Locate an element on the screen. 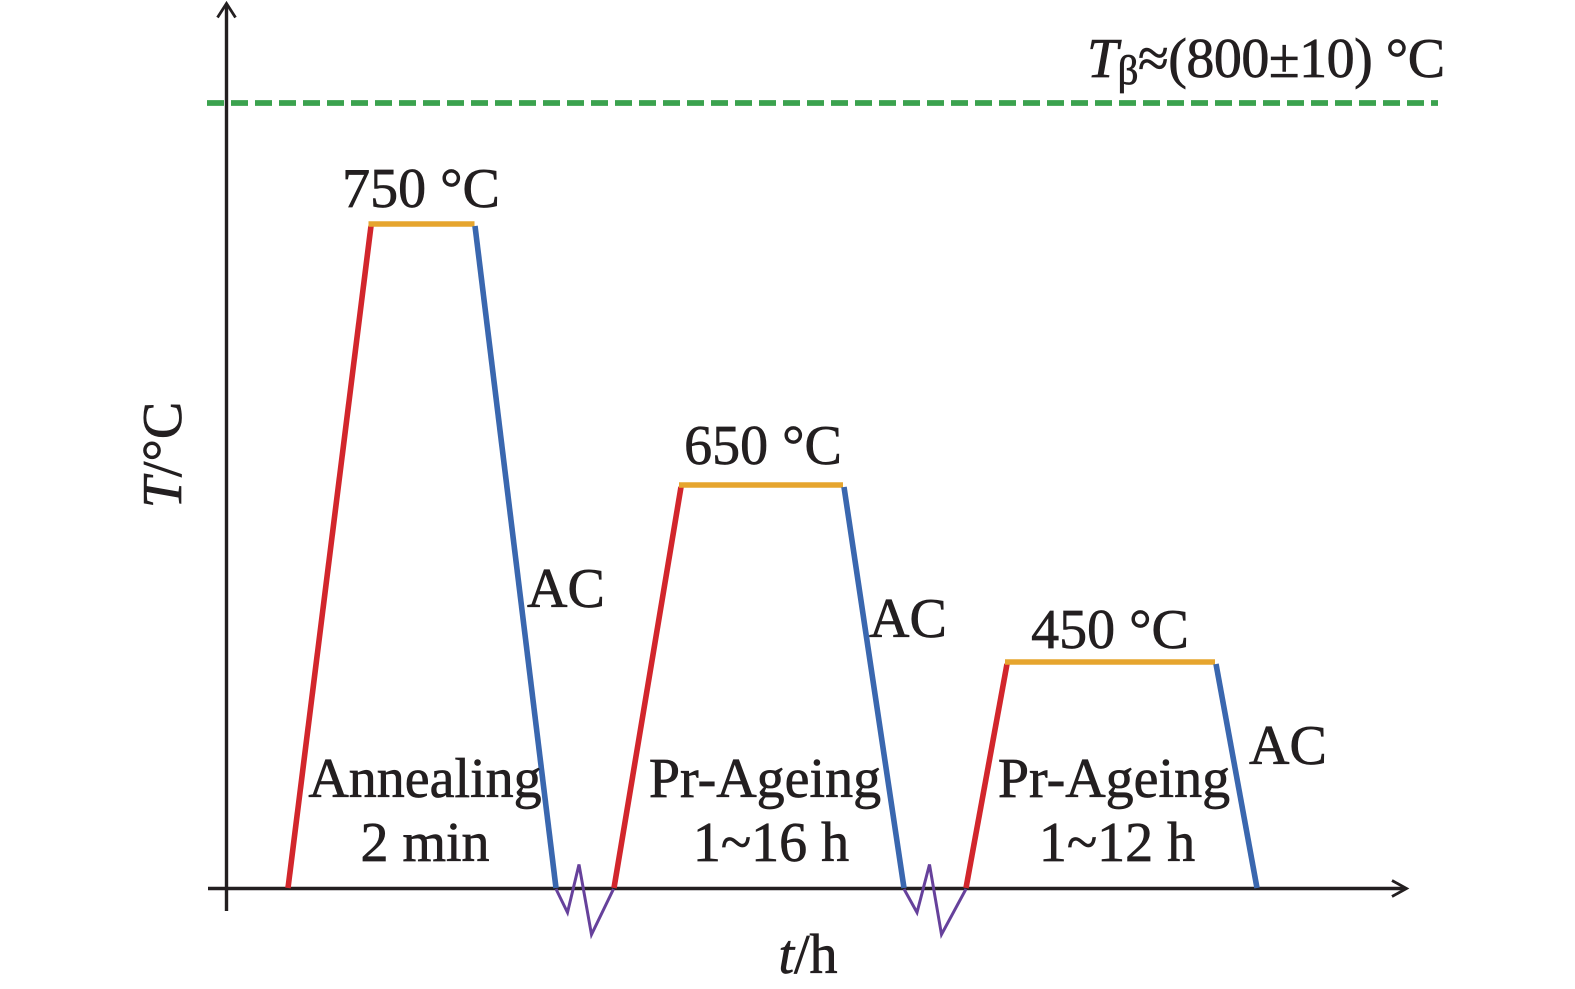  svg-text: 650 °C is located at coordinates (763, 446).